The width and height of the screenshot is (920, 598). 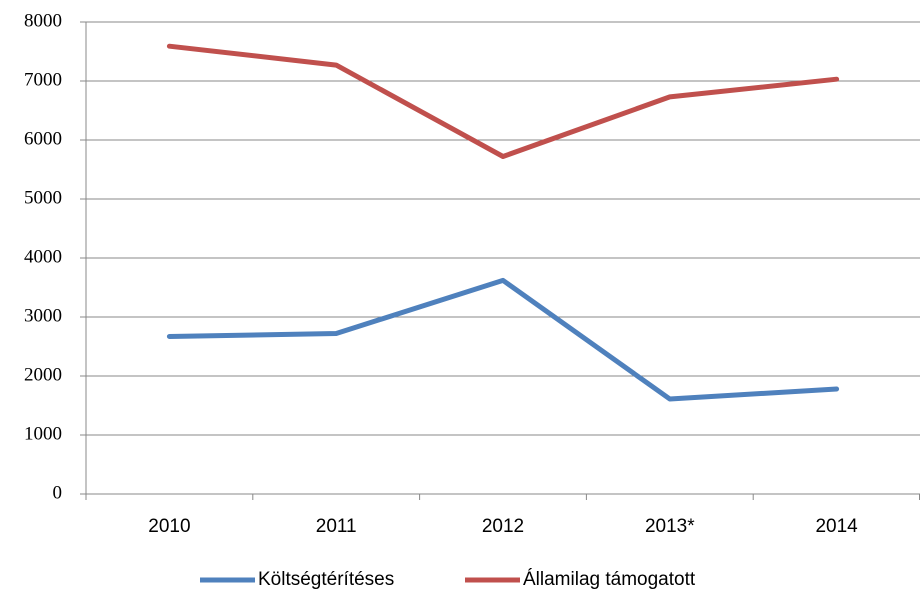 What do you see at coordinates (503, 101) in the screenshot?
I see `series-line` at bounding box center [503, 101].